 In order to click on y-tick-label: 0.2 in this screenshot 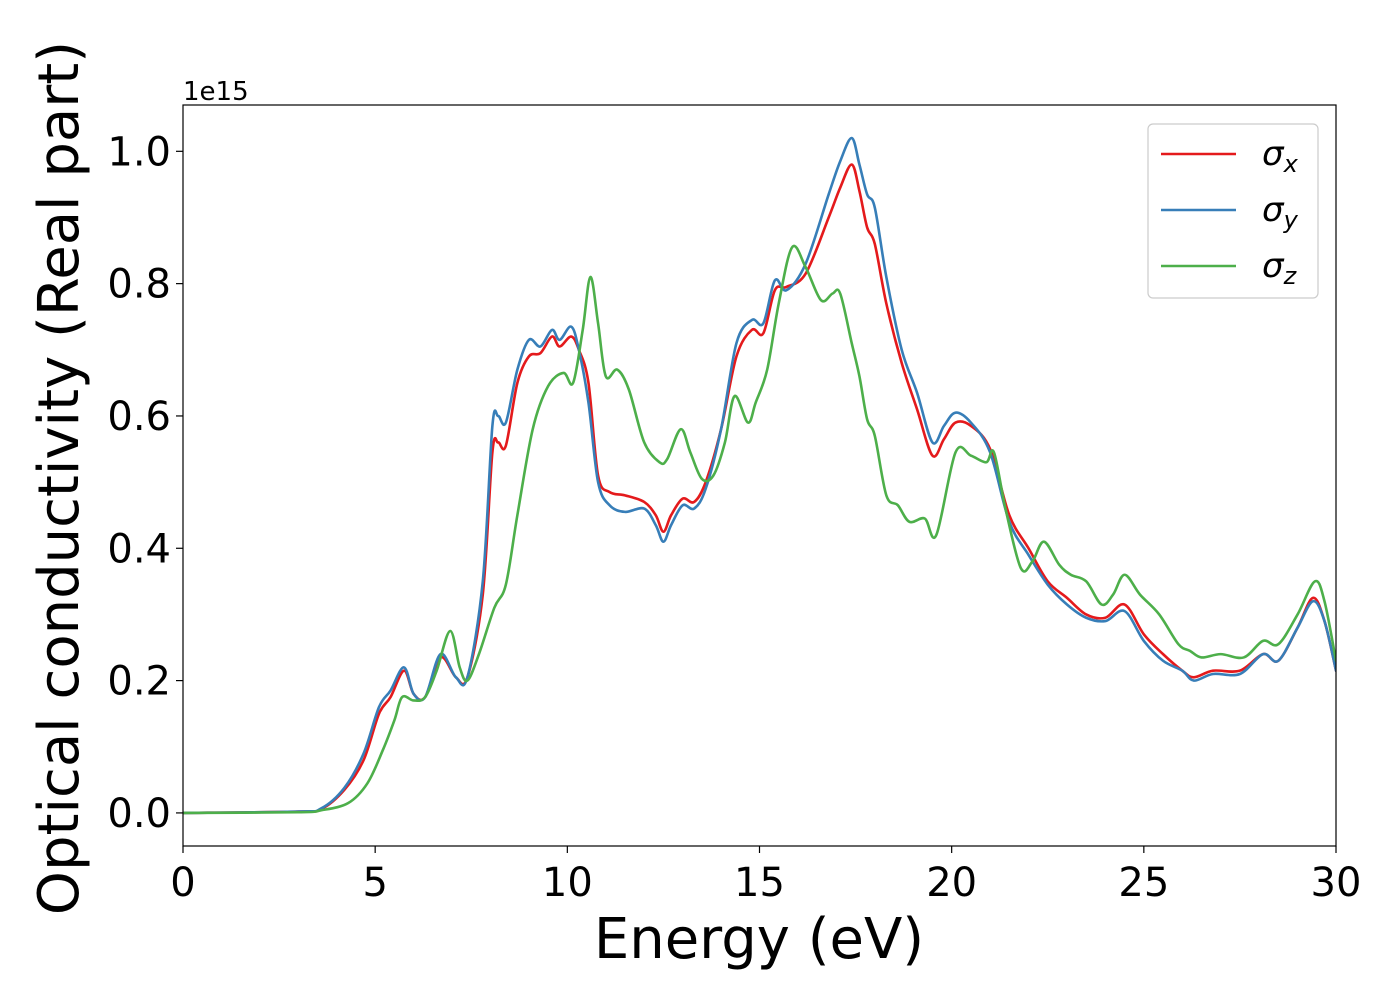, I will do `click(139, 682)`.